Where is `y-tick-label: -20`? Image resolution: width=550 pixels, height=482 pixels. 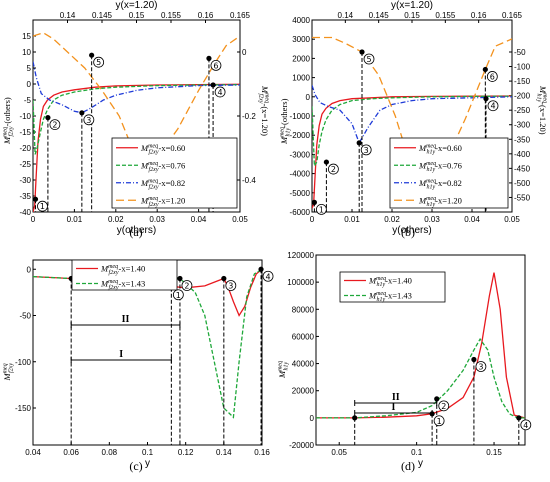 y-tick-label: -20 is located at coordinates (25, 148).